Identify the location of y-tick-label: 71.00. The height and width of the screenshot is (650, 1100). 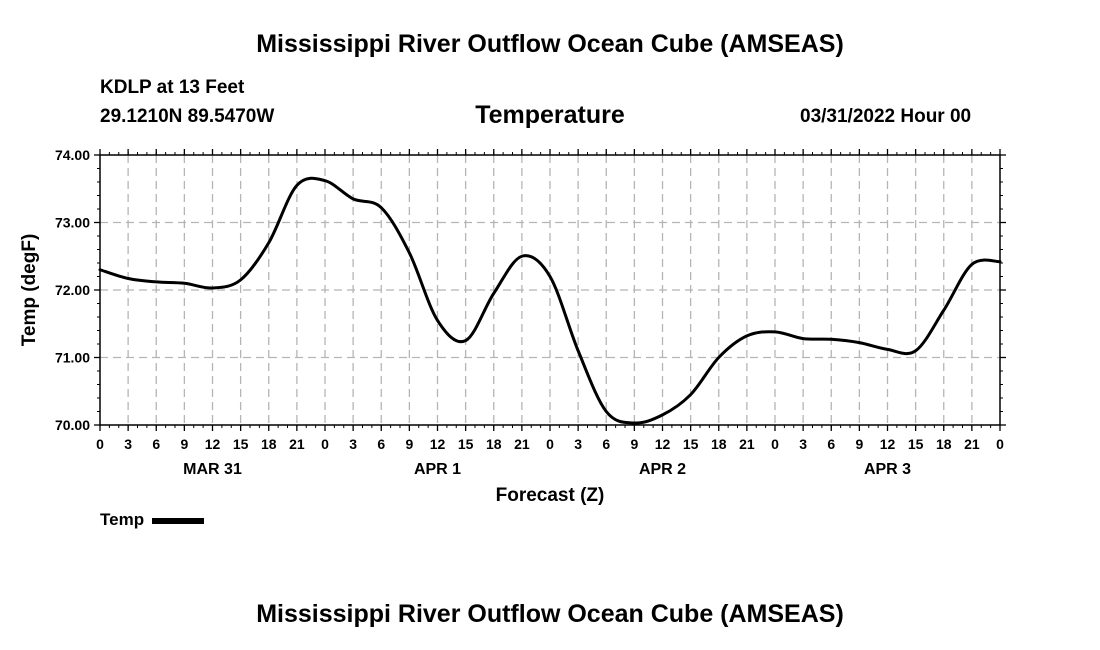
(72, 358).